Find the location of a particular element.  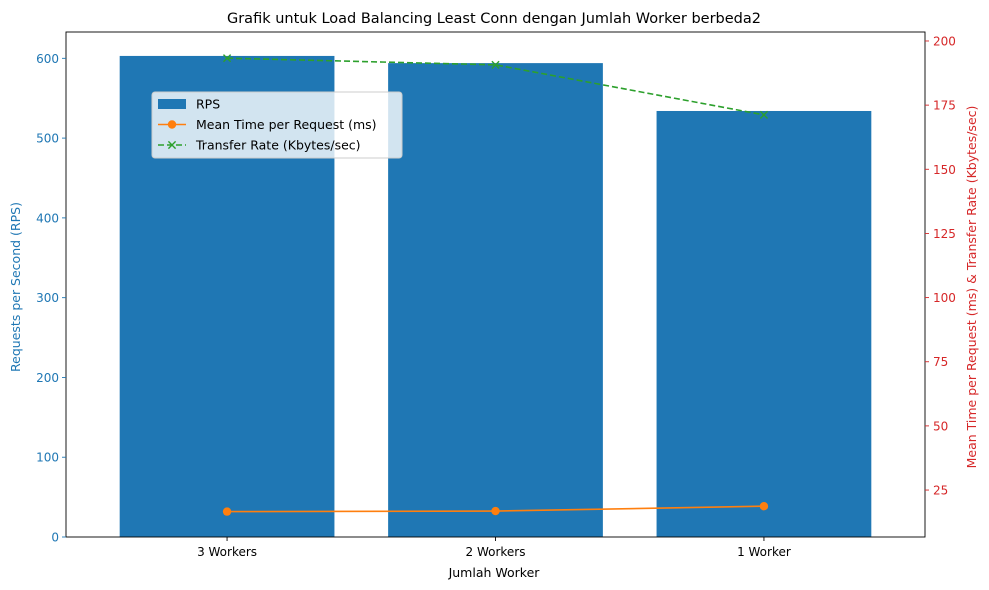

y-right-tick-label-7: 175 is located at coordinates (944, 106).